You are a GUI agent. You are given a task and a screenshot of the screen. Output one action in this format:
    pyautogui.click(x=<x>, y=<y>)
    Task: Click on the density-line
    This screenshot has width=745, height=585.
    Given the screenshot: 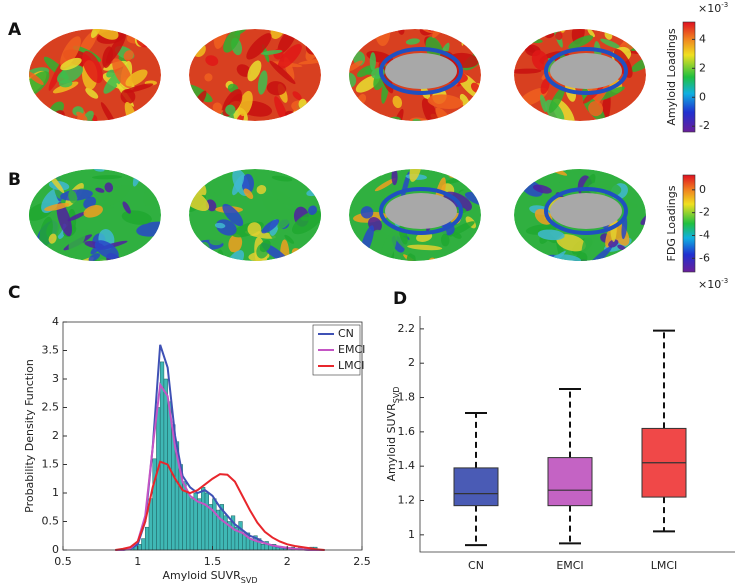 What is the action you would take?
    pyautogui.click(x=220, y=505)
    